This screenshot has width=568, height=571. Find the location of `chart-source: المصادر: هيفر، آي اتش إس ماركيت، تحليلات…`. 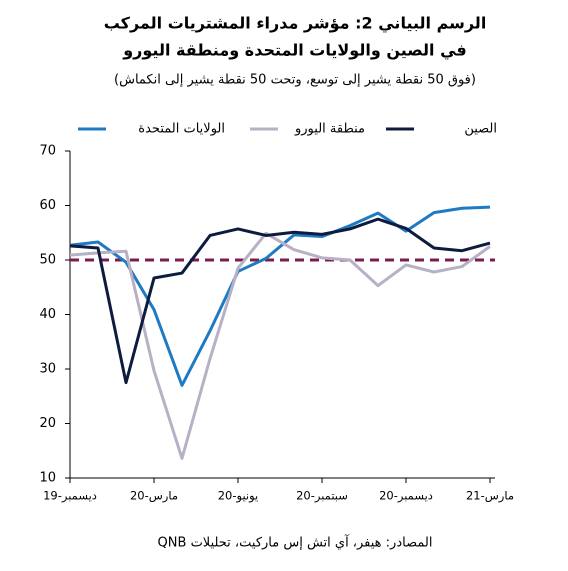

chart-source: المصادر: هيفر، آي اتش إس ماركيت، تحليلات… is located at coordinates (295, 542).